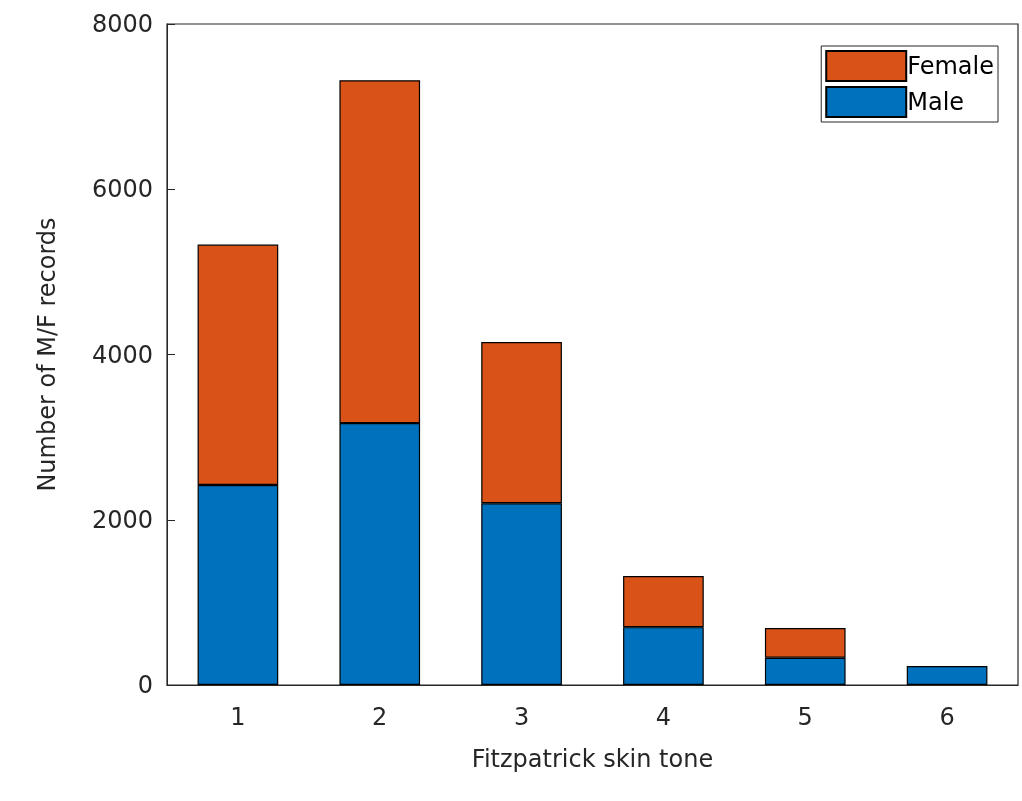  What do you see at coordinates (521, 717) in the screenshot?
I see `x-tick-label: 3` at bounding box center [521, 717].